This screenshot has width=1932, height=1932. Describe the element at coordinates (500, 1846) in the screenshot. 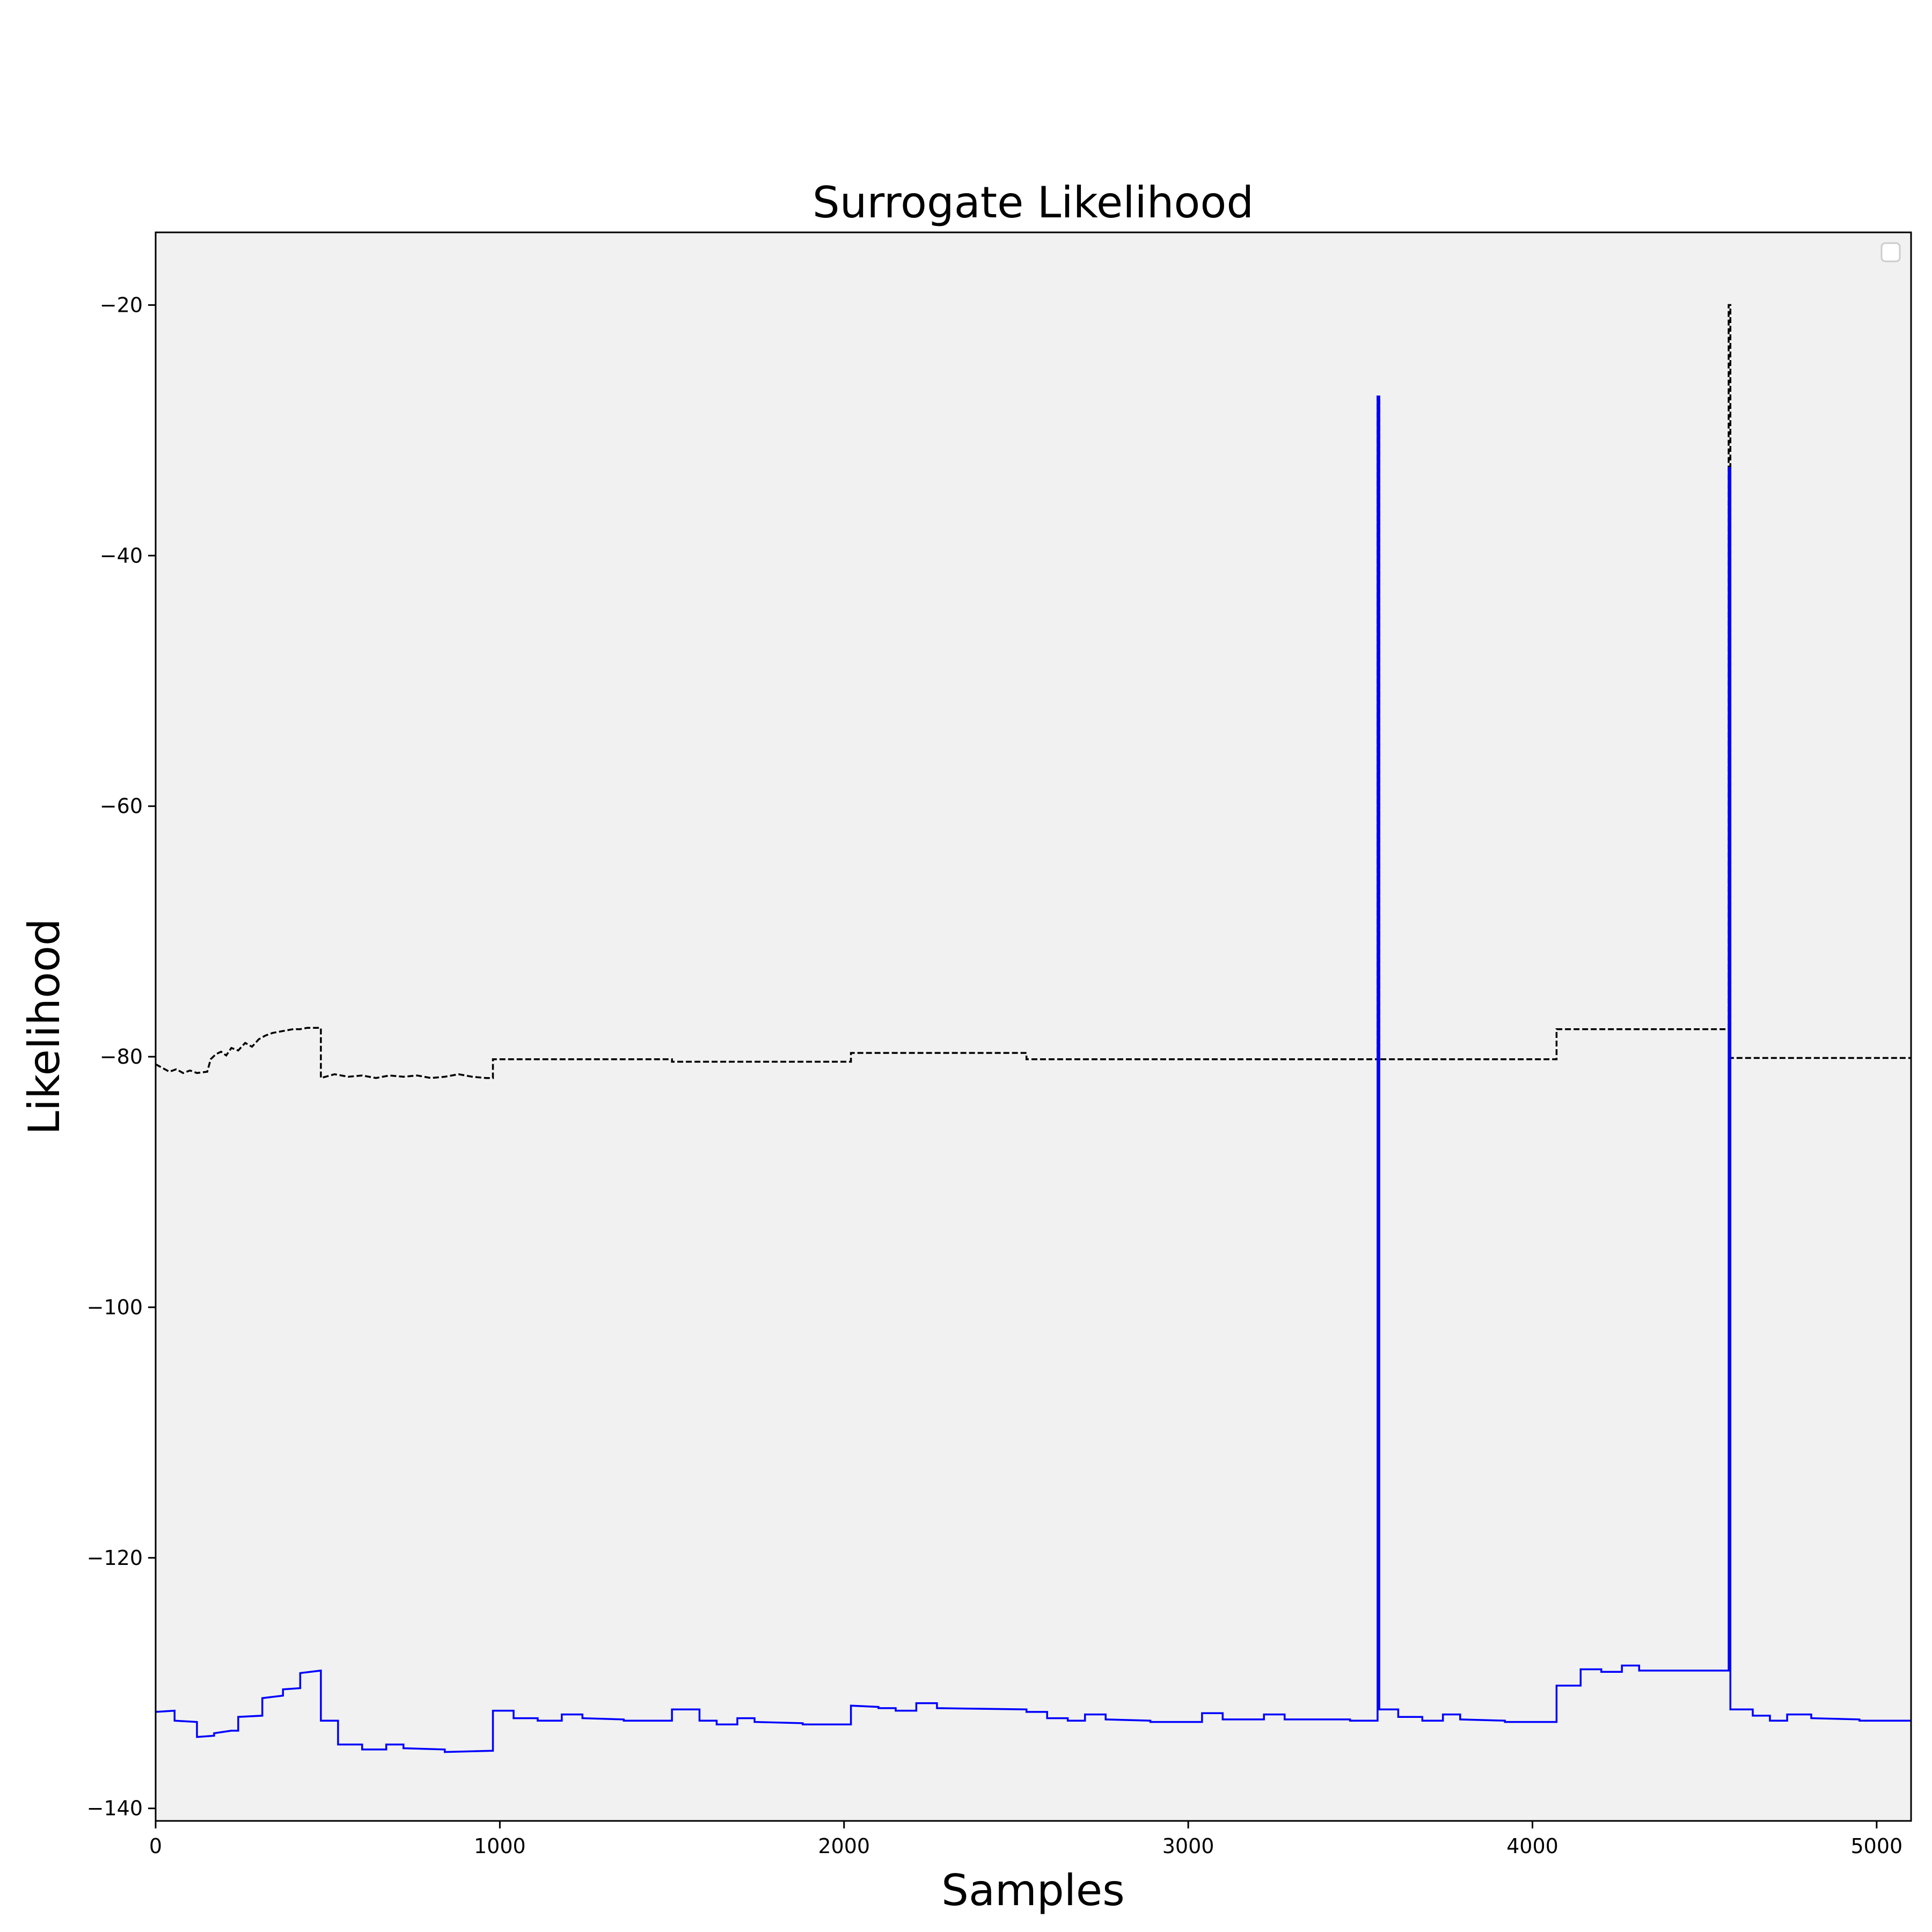

I see `x-tick-label: 1000` at that location.